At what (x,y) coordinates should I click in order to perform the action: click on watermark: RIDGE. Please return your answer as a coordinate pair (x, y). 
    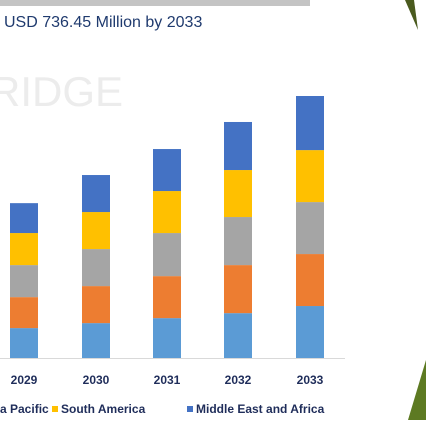
    Looking at the image, I should click on (61, 91).